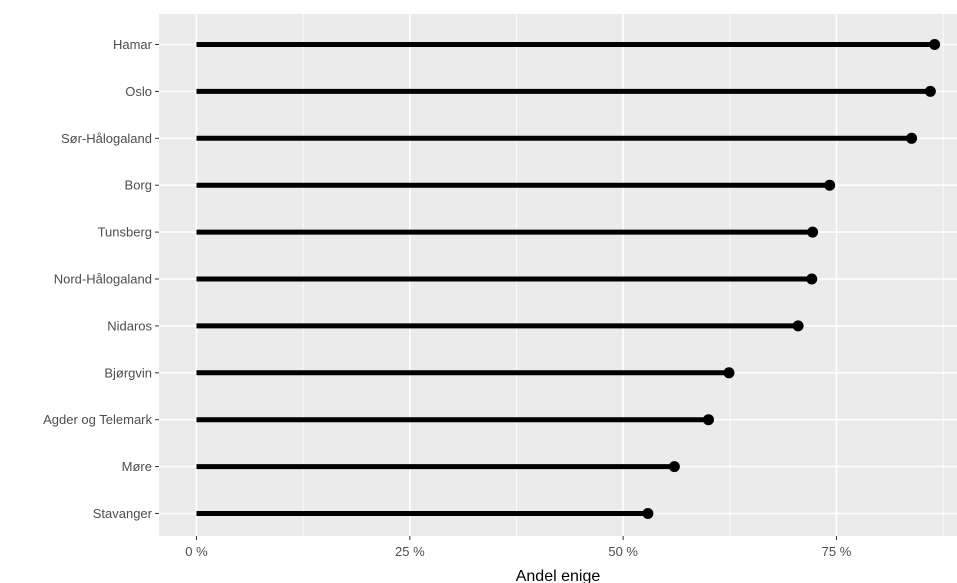 The height and width of the screenshot is (583, 957). What do you see at coordinates (125, 232) in the screenshot?
I see `y-tick-label: Tunsberg` at bounding box center [125, 232].